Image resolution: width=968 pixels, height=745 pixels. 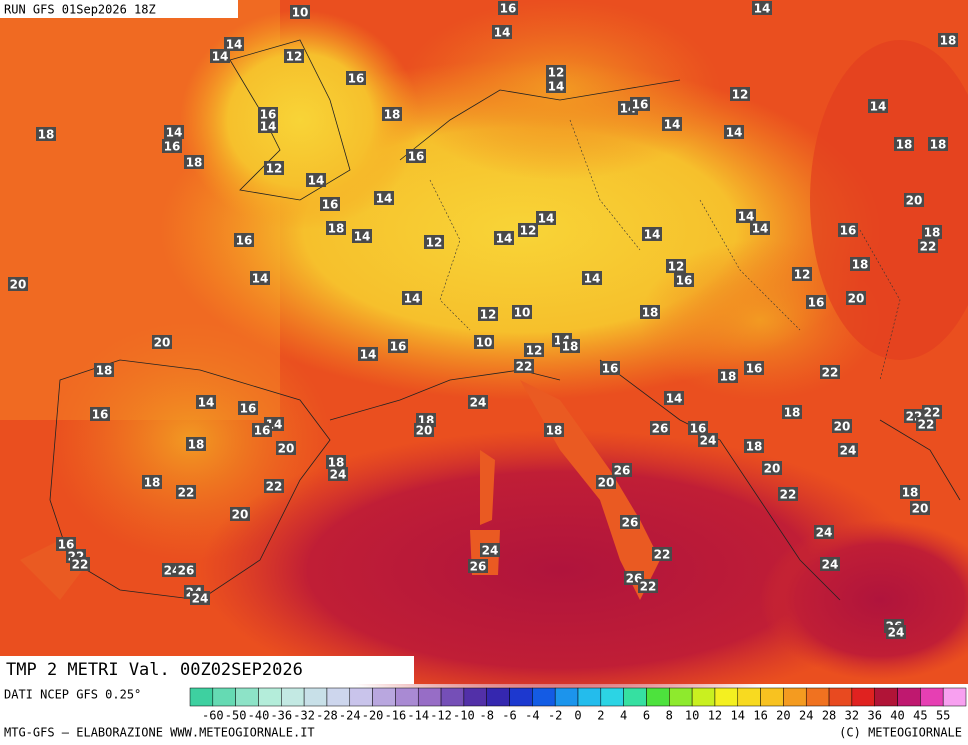 I want to click on map-title: TMP 2 METRI Val. 00Z02SEP2026, so click(x=154, y=670).